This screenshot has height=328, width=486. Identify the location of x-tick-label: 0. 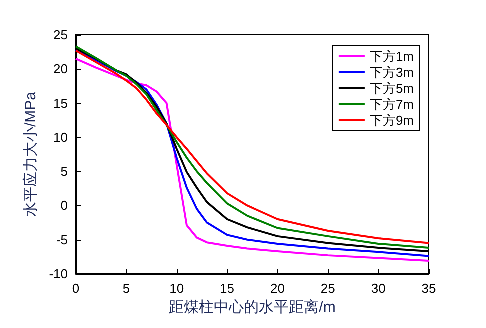
(76, 288).